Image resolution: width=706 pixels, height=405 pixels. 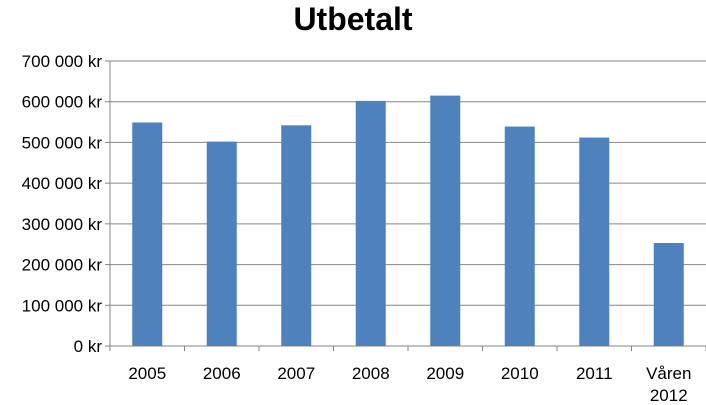 What do you see at coordinates (62, 183) in the screenshot?
I see `y-tick-label: 400 000 kr` at bounding box center [62, 183].